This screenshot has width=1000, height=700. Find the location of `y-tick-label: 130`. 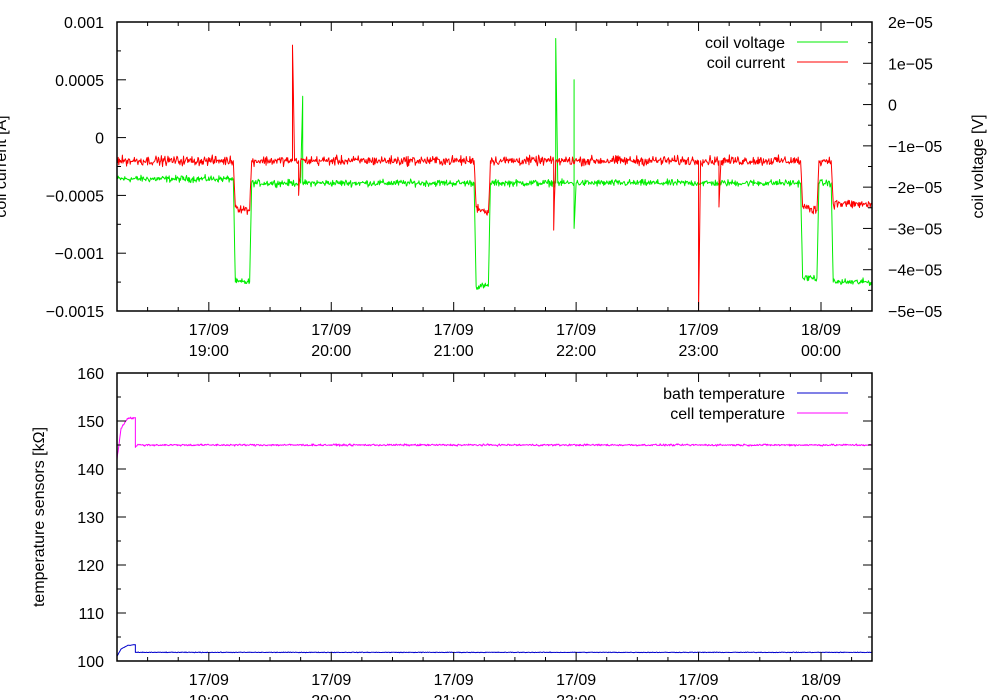

y-tick-label: 130 is located at coordinates (90, 518).